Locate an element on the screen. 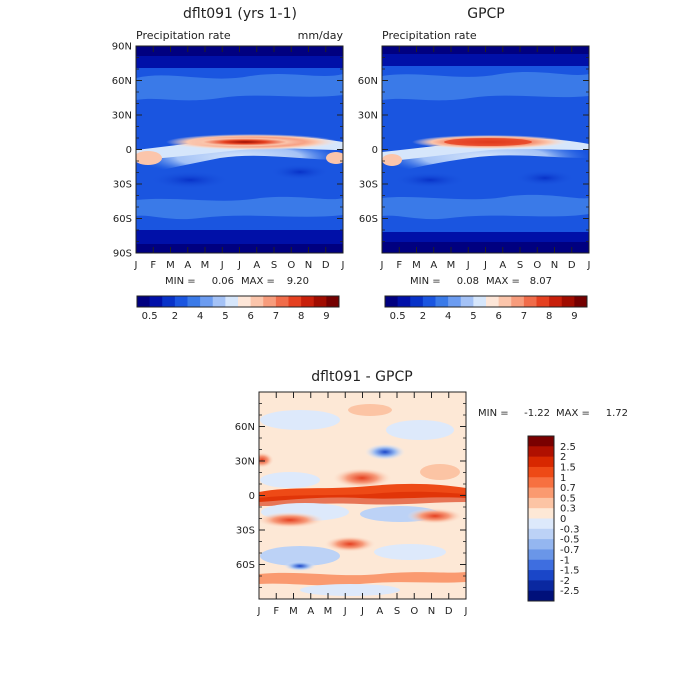 The image size is (700, 700). colorbar-label: 0.3 is located at coordinates (568, 509).